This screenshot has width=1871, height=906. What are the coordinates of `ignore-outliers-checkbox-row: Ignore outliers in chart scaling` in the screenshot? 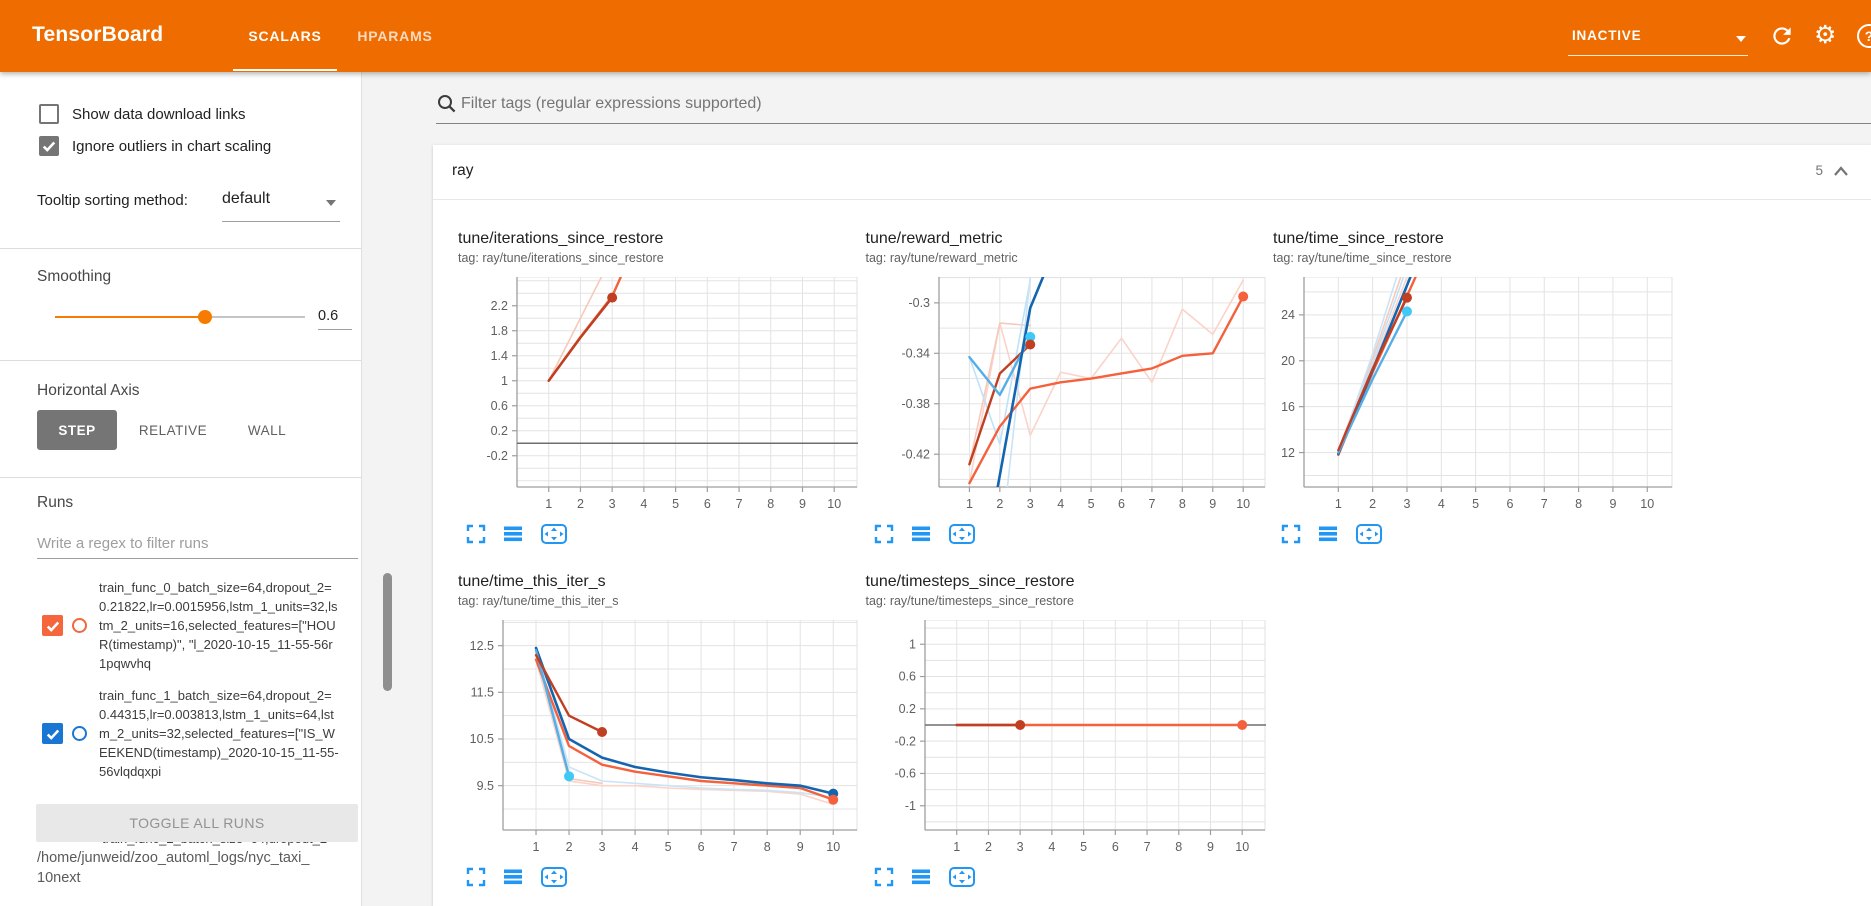 It's located at (155, 146).